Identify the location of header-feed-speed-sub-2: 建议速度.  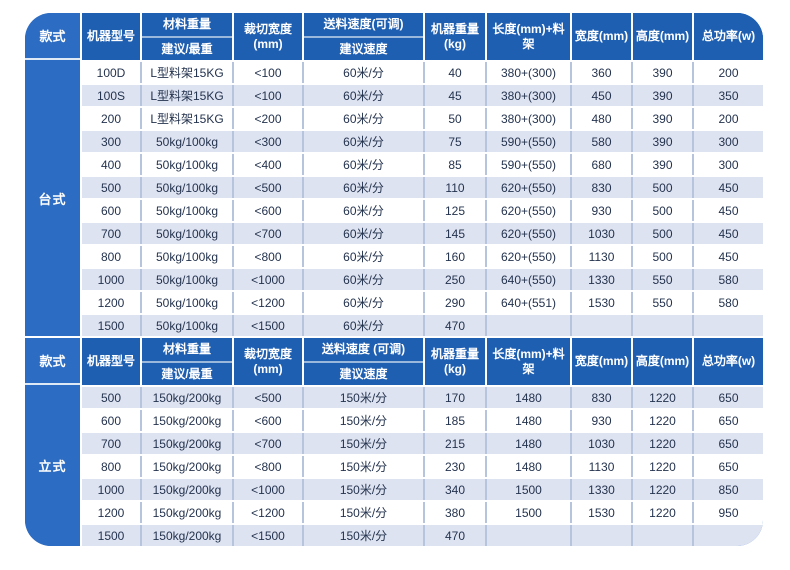
(363, 373).